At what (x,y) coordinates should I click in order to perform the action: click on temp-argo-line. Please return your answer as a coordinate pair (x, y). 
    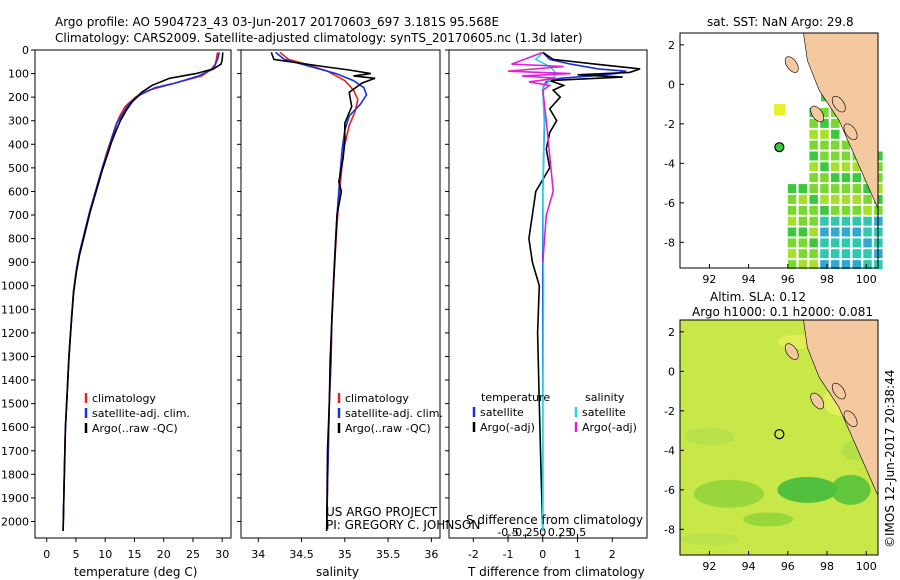
    Looking at the image, I should click on (584, 291).